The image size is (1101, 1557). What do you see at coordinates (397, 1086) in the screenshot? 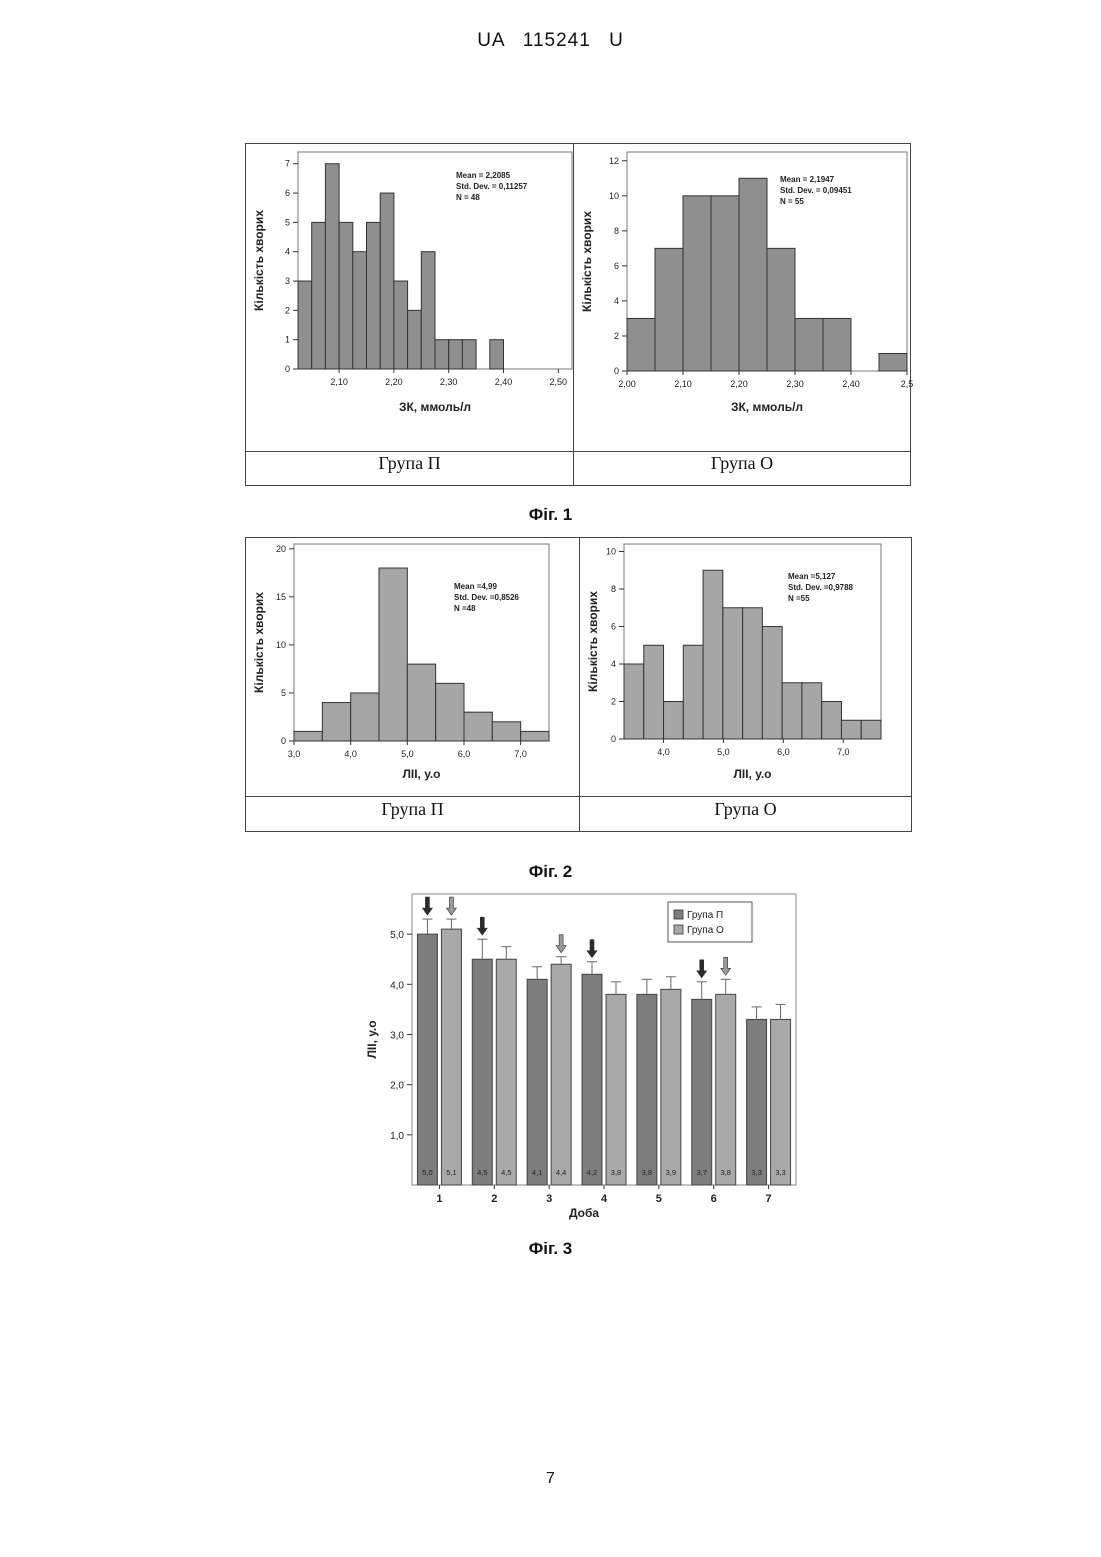
I see `y-tick-label: 2,0` at bounding box center [397, 1086].